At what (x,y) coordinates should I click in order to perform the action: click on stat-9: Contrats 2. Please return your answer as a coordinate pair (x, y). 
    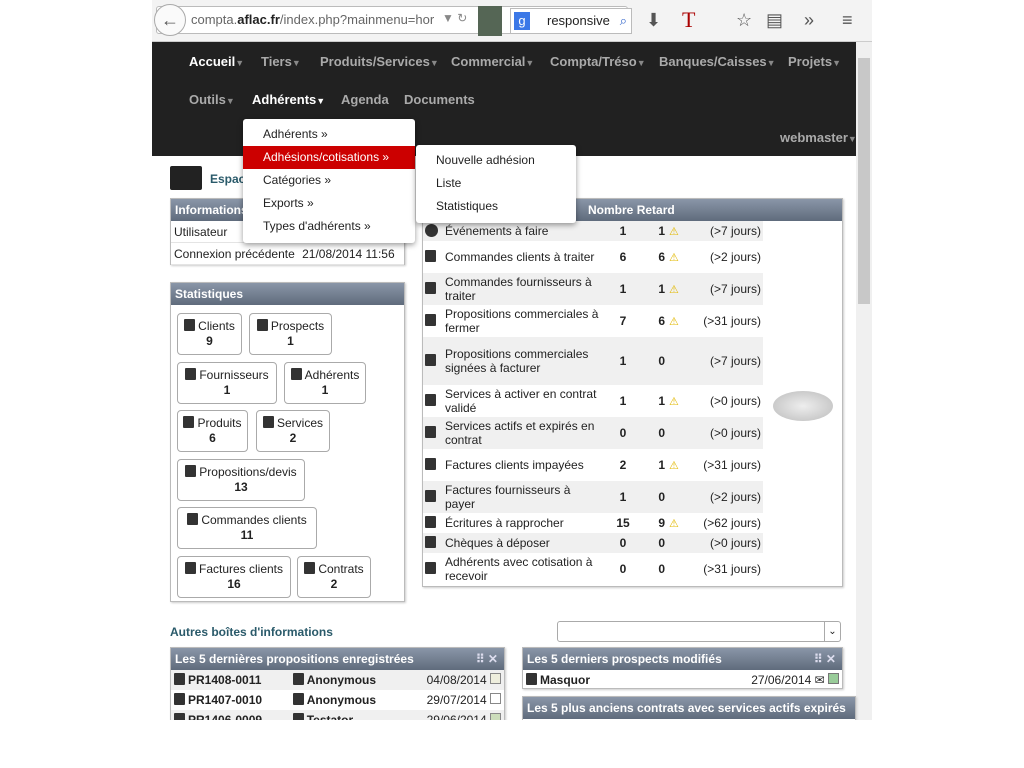
    Looking at the image, I should click on (334, 577).